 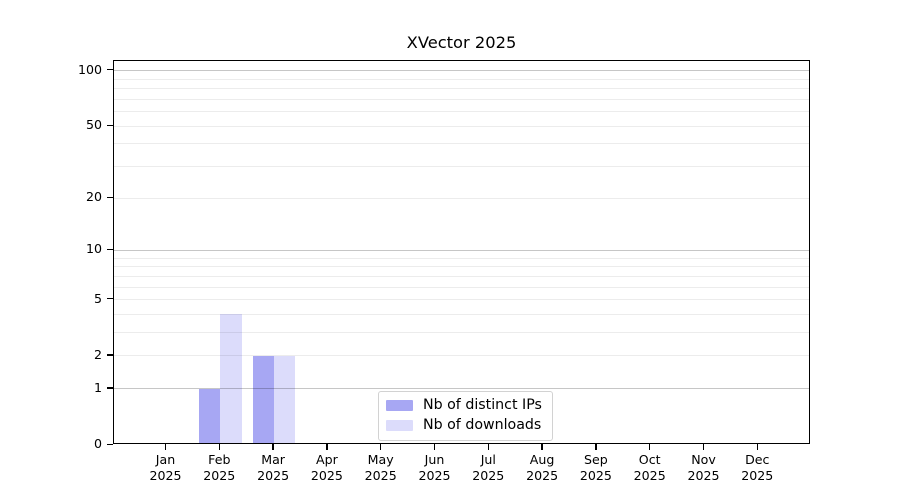 I want to click on x-tick-label: Oct 2025, so click(x=649, y=467).